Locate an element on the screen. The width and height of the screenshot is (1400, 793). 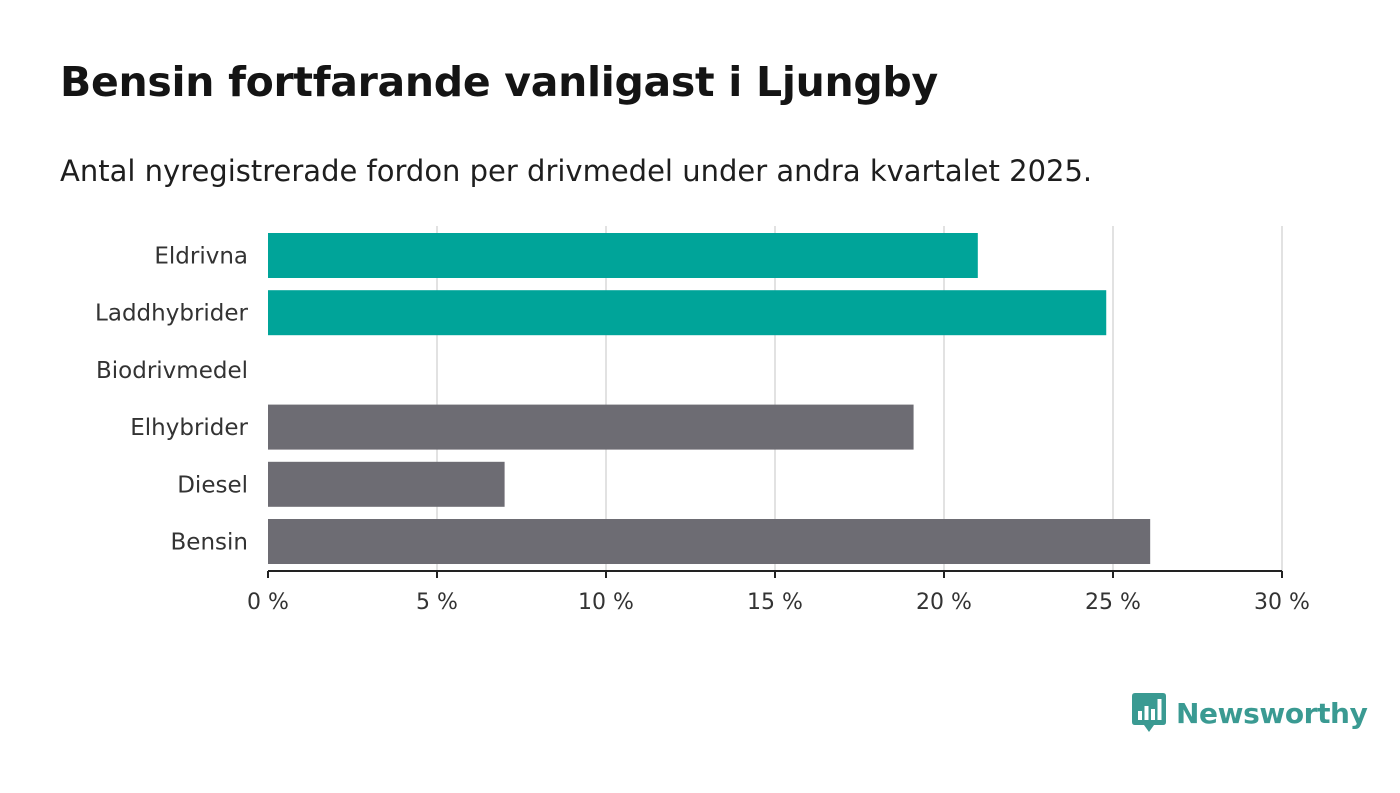
bar-bensin is located at coordinates (709, 541).